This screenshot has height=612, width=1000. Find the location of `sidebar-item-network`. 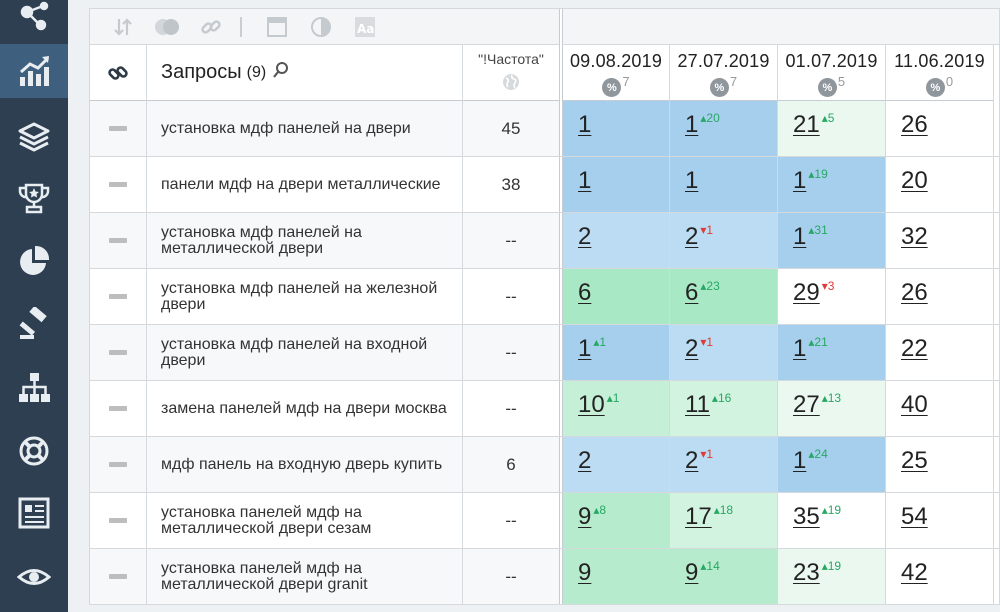

sidebar-item-network is located at coordinates (34, 21).